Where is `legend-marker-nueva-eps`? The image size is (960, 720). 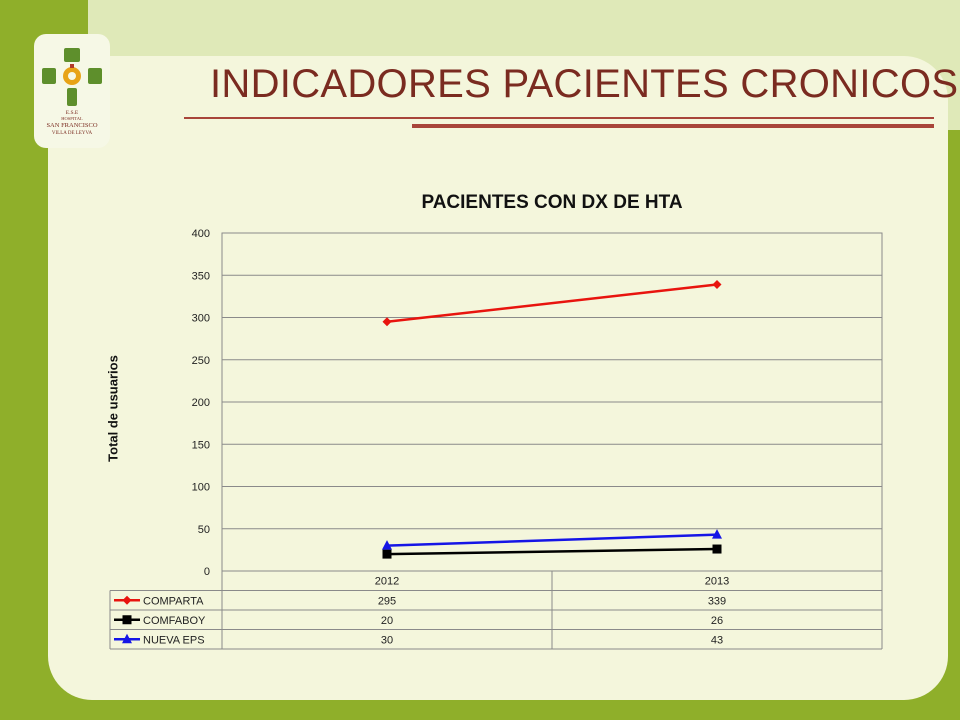 legend-marker-nueva-eps is located at coordinates (127, 638).